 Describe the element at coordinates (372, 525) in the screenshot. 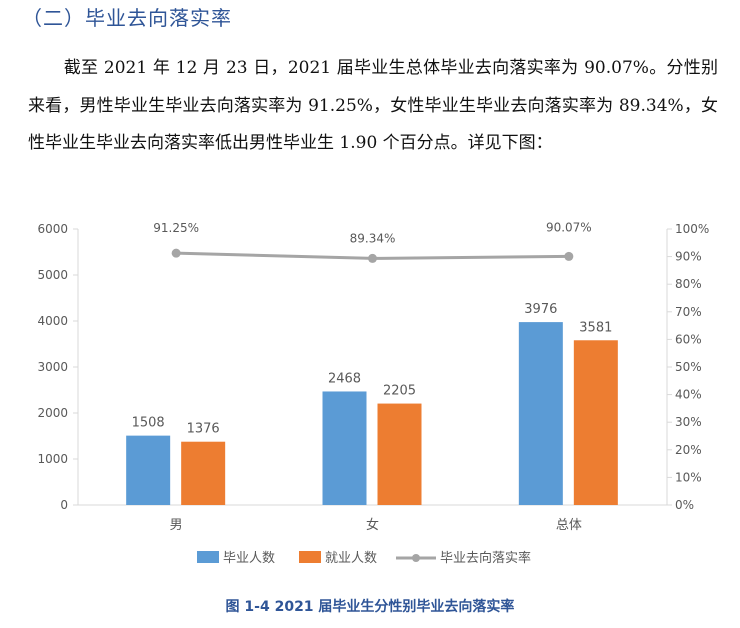

I see `category-label: 女` at that location.